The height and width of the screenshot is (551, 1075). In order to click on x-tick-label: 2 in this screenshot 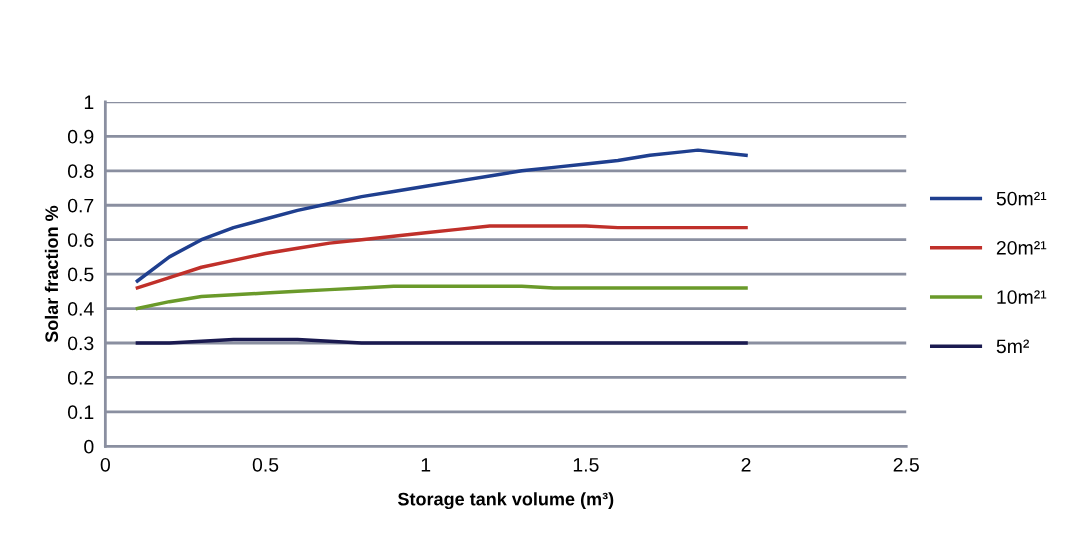, I will do `click(746, 464)`.